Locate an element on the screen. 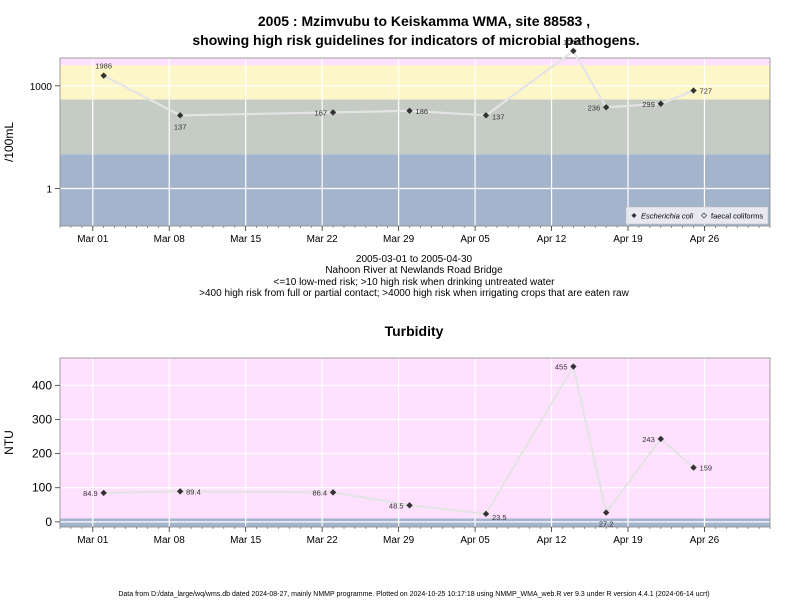  data-label: 159 is located at coordinates (706, 468).